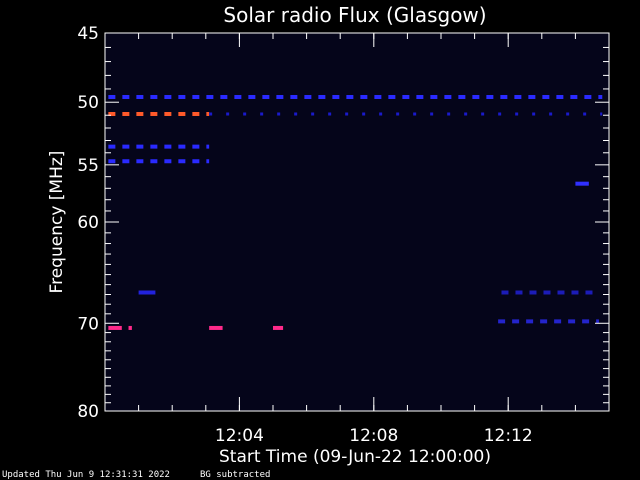 This screenshot has height=480, width=640. I want to click on chart-title: Solar radio Flux (Glasgow), so click(354, 15).